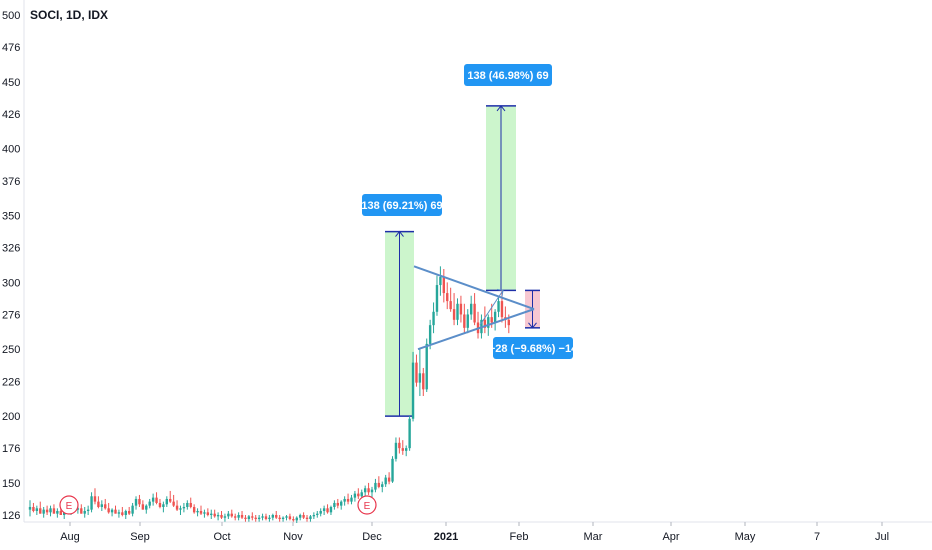 Image resolution: width=932 pixels, height=550 pixels. What do you see at coordinates (11, 350) in the screenshot?
I see `y-tick-label: 250` at bounding box center [11, 350].